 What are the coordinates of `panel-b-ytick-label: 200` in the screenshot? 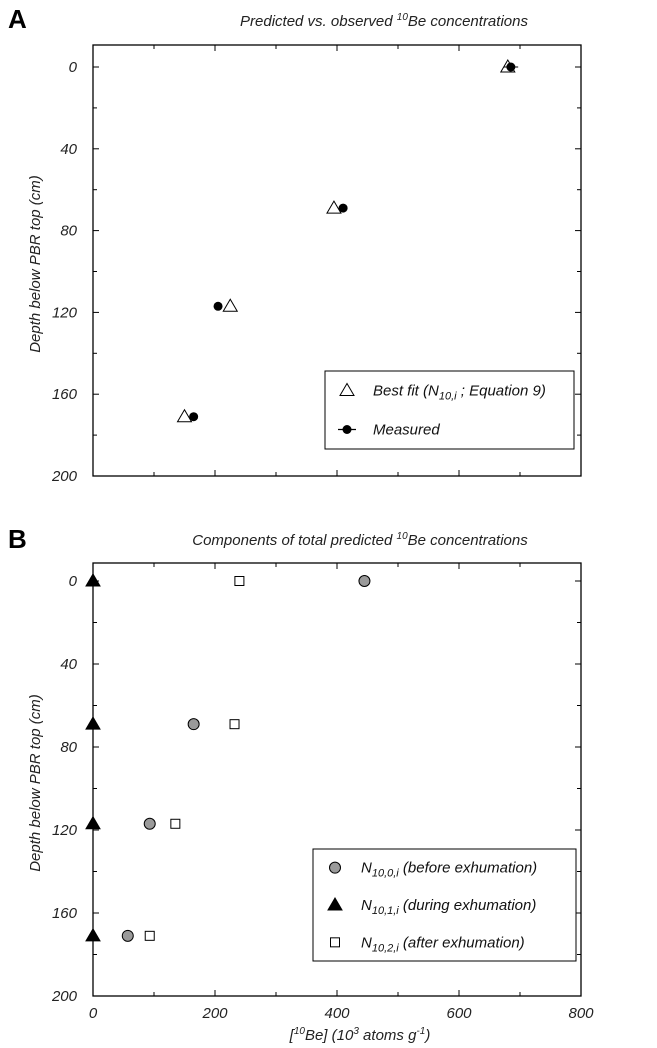 It's located at (64, 996).